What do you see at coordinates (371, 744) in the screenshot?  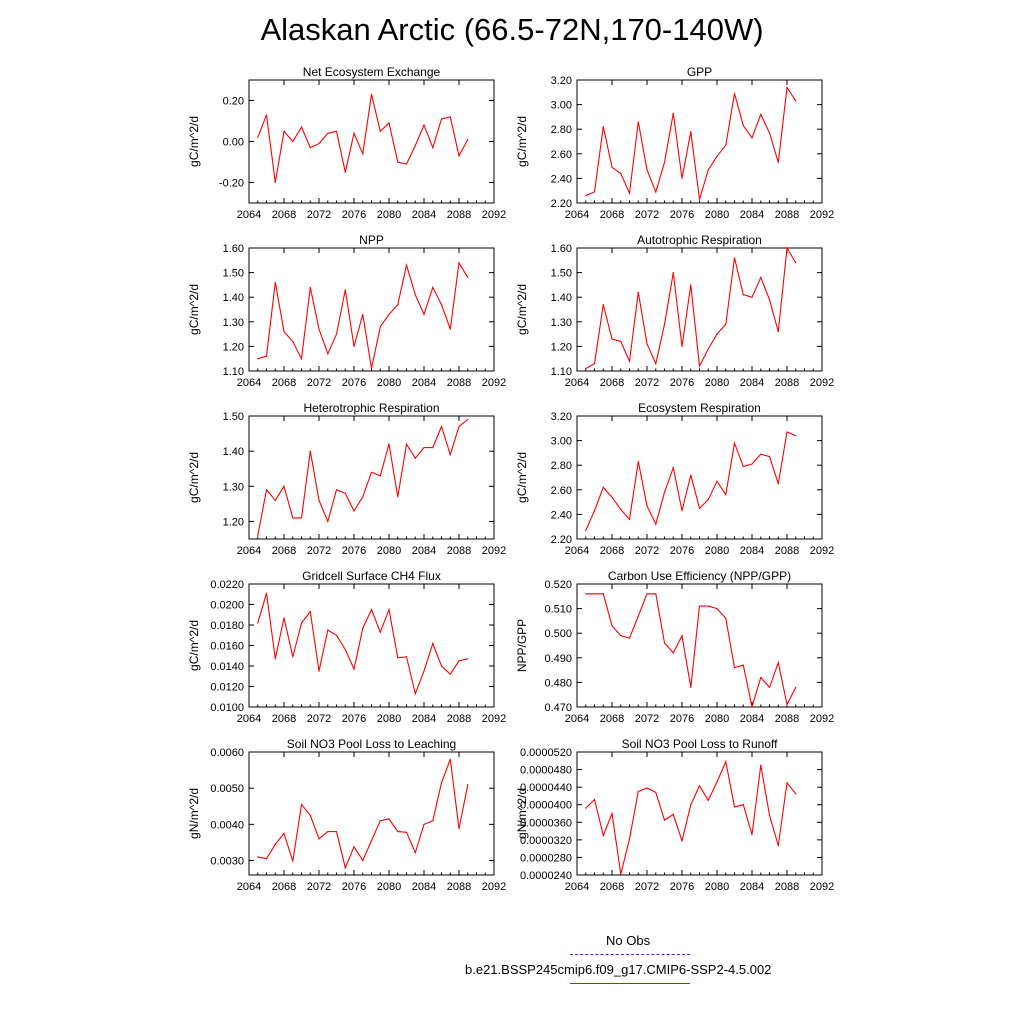 I see `chart-title: Soil NO3 Pool Loss to Leaching` at bounding box center [371, 744].